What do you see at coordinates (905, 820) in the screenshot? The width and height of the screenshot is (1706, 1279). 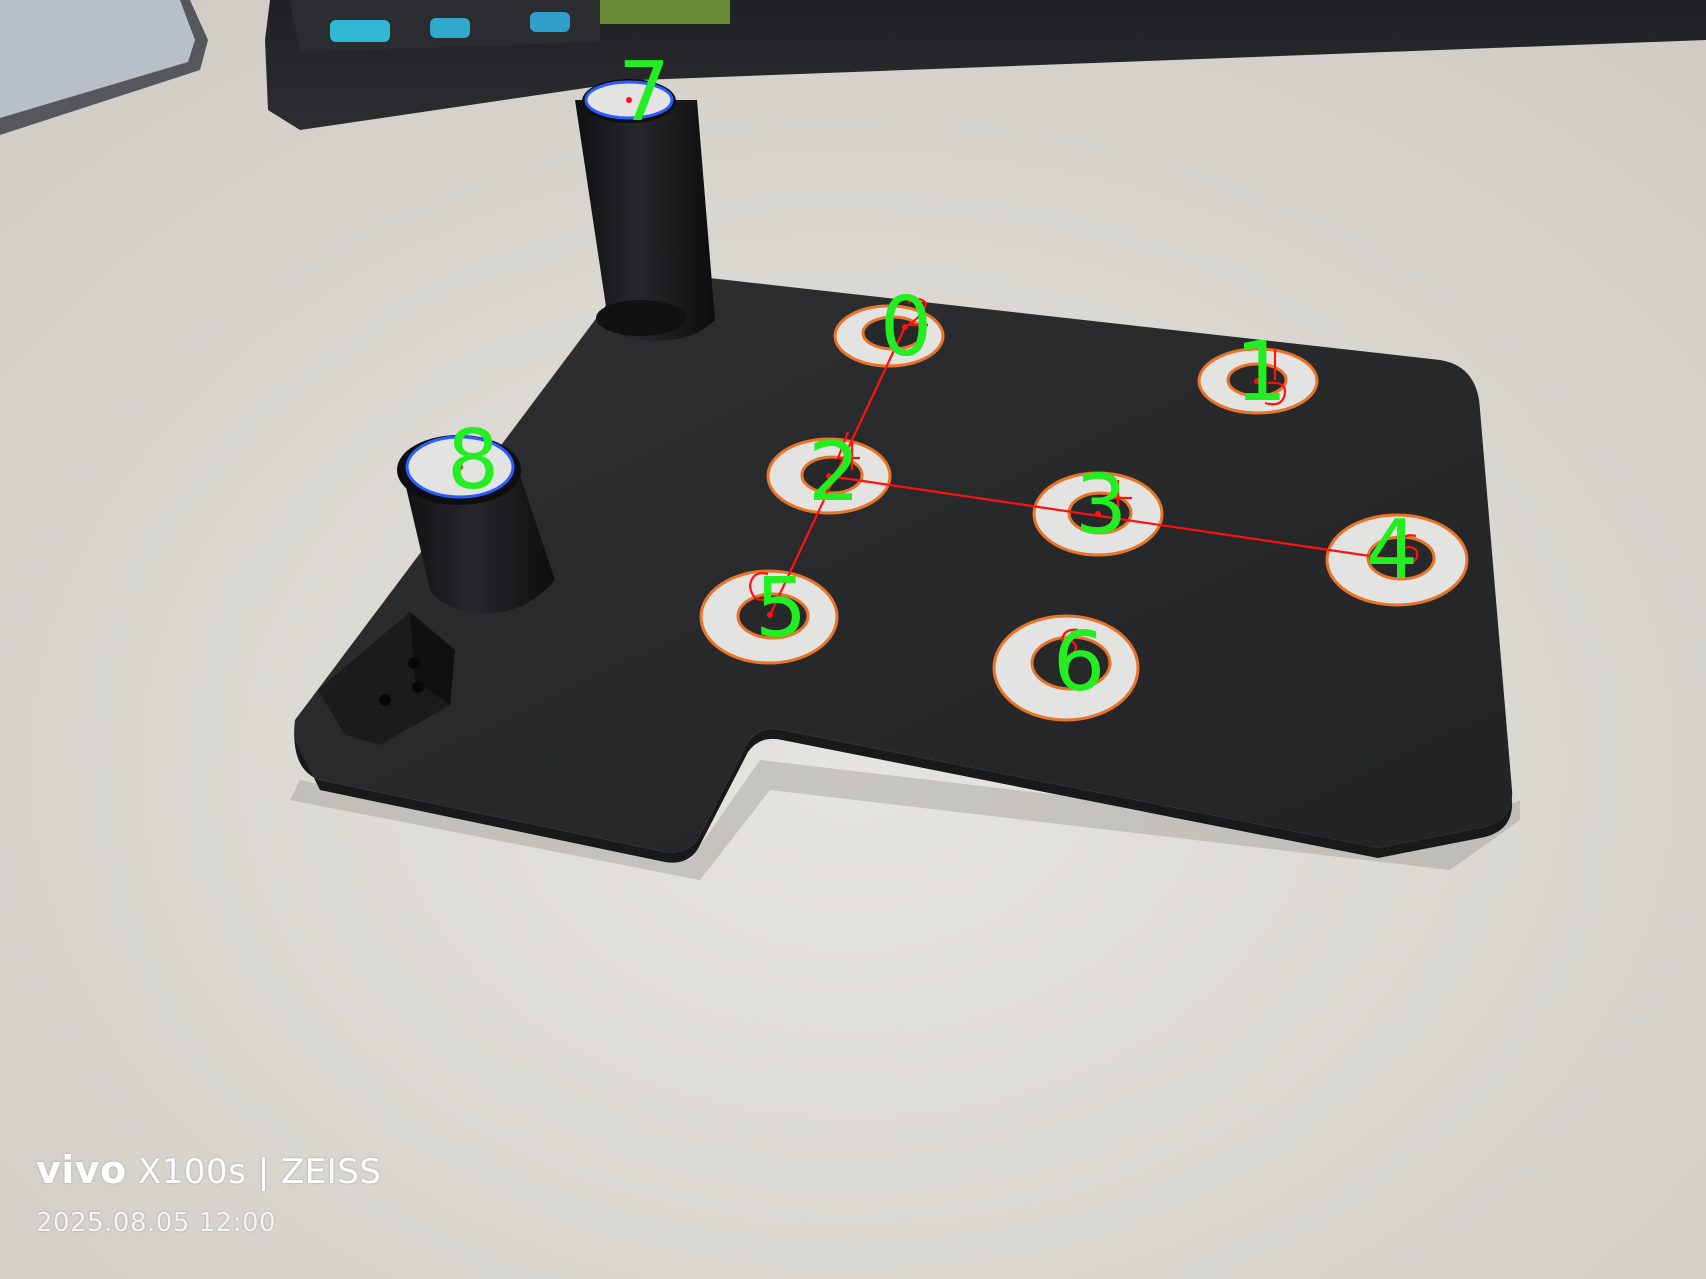 I see `plate-shadow` at bounding box center [905, 820].